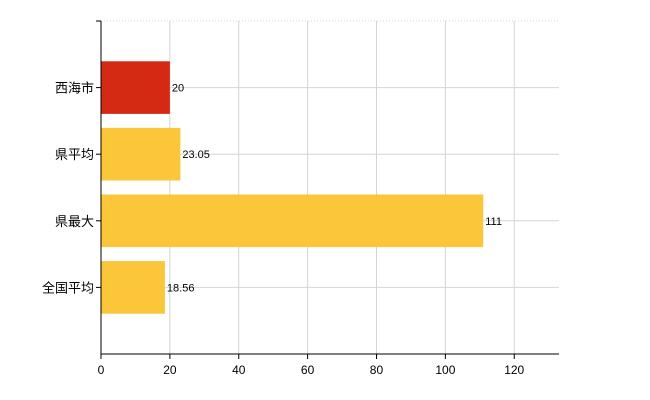  I want to click on x-tick-label: 120, so click(514, 370).